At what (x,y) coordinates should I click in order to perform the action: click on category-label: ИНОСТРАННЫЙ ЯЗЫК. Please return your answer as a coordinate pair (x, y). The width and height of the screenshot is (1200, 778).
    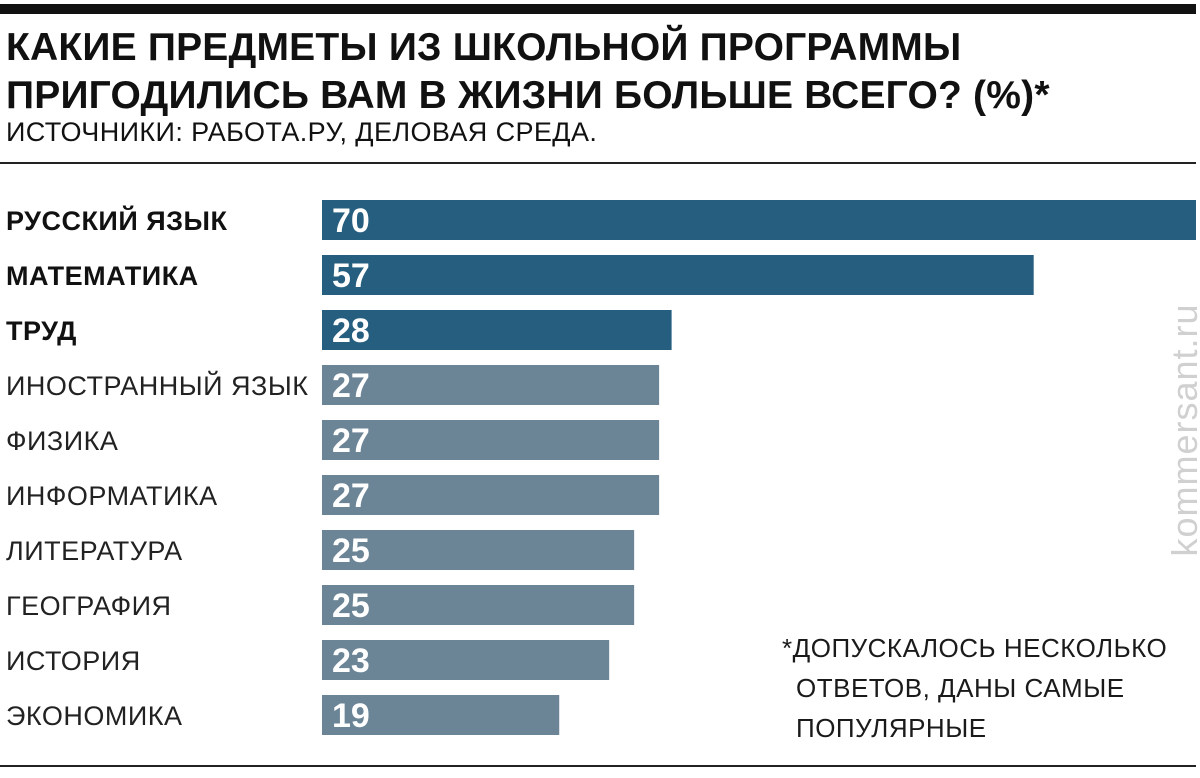
    Looking at the image, I should click on (157, 385).